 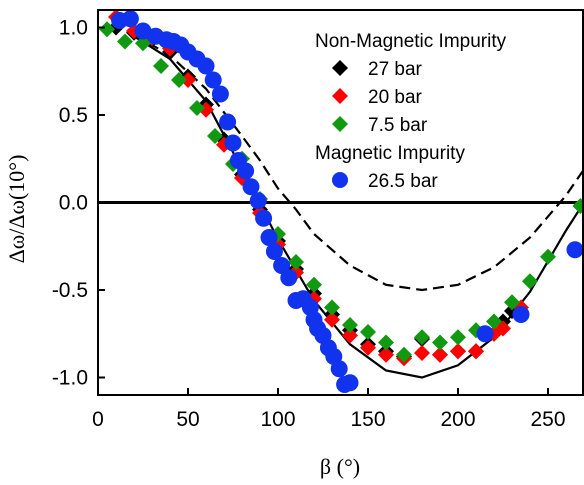 What do you see at coordinates (457, 419) in the screenshot?
I see `x-tick-label: 200` at bounding box center [457, 419].